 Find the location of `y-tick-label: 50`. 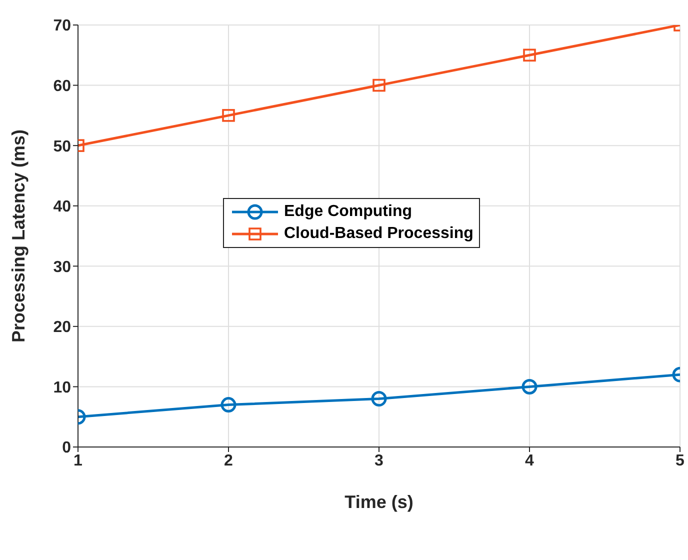

y-tick-label: 50 is located at coordinates (62, 147).